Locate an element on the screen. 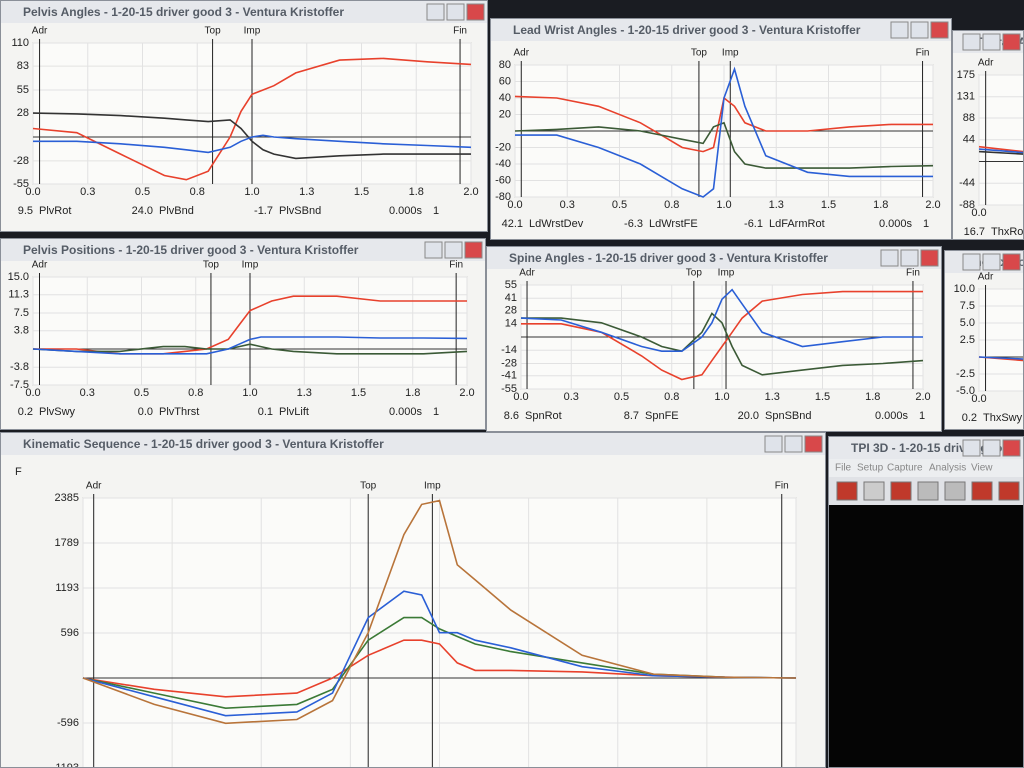 This screenshot has width=1024, height=768. y-tick-label: 40 is located at coordinates (505, 98).